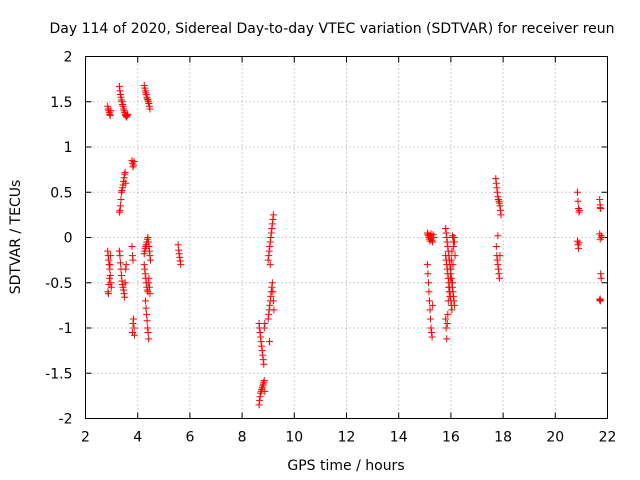 Image resolution: width=640 pixels, height=480 pixels. What do you see at coordinates (347, 438) in the screenshot?
I see `x-tick-label: 12` at bounding box center [347, 438].